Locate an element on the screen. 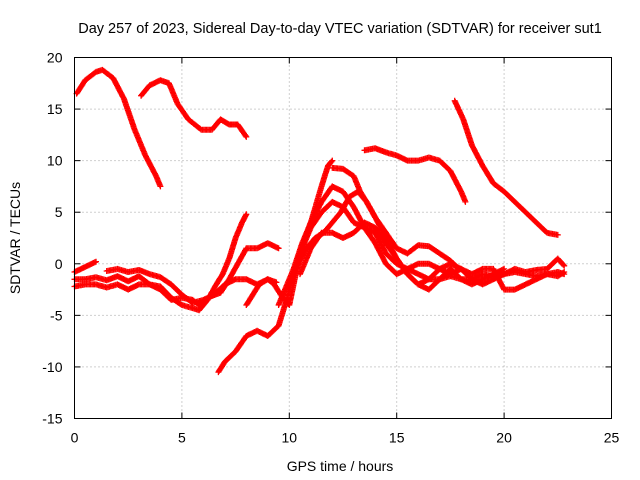  y-tick-label: 5 is located at coordinates (59, 212).